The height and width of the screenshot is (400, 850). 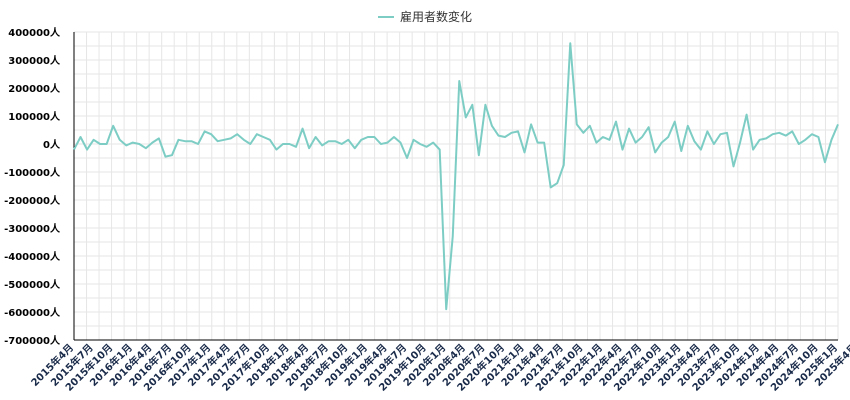 What do you see at coordinates (34, 32) in the screenshot?
I see `y-tick-label: 400000人` at bounding box center [34, 32].